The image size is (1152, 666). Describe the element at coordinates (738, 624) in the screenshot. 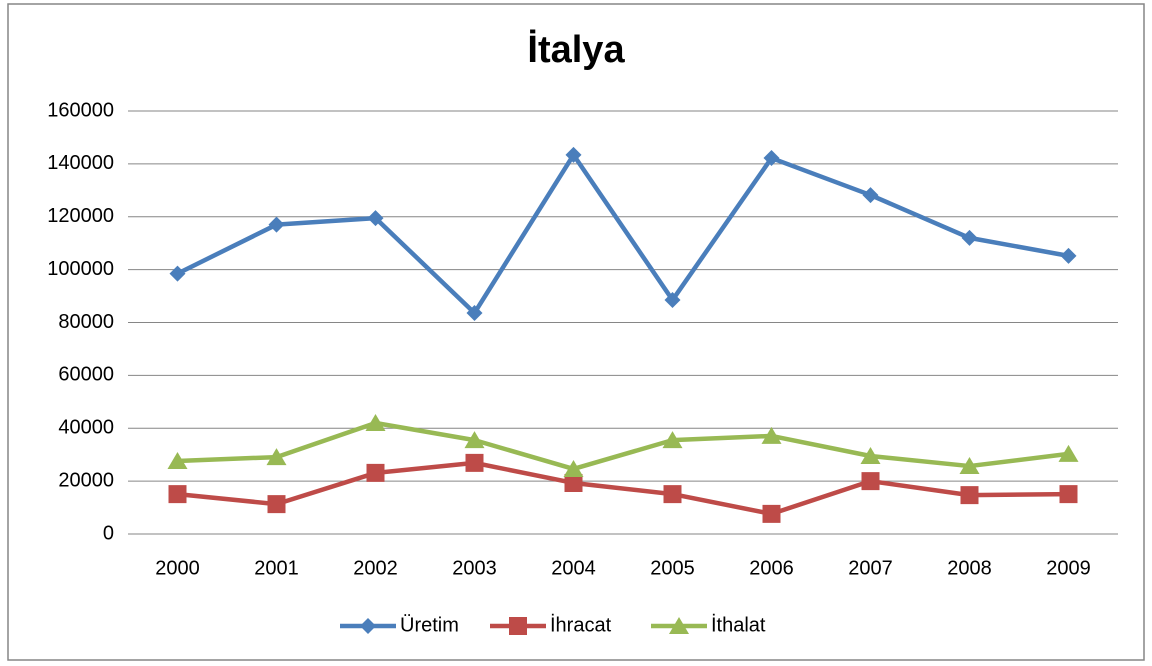

I see `legend-label: İthalat` at that location.